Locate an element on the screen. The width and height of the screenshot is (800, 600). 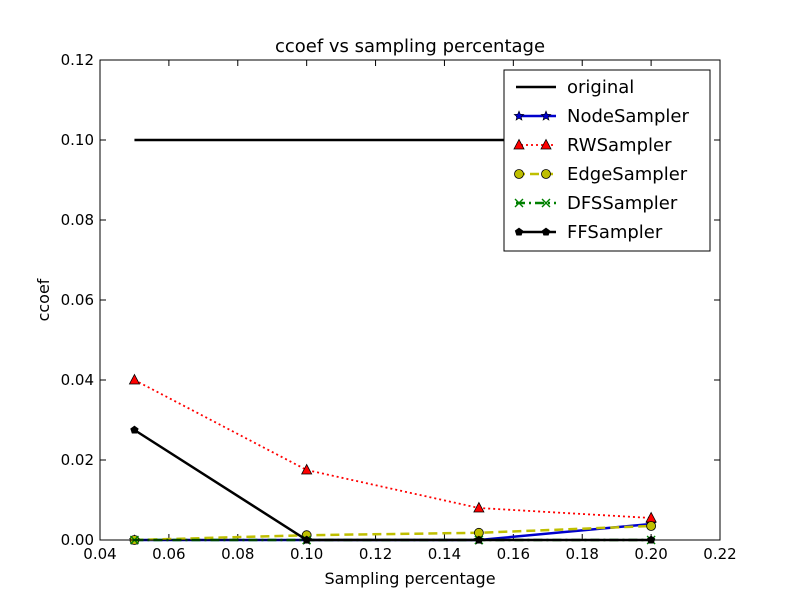
legend-entry-nodesampler: NodeSampler is located at coordinates (601, 116).